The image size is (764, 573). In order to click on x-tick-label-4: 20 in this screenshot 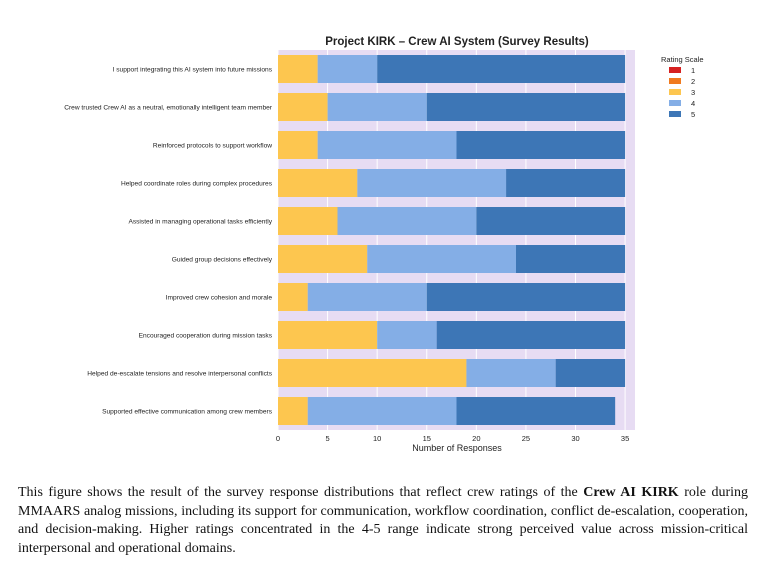, I will do `click(476, 438)`.